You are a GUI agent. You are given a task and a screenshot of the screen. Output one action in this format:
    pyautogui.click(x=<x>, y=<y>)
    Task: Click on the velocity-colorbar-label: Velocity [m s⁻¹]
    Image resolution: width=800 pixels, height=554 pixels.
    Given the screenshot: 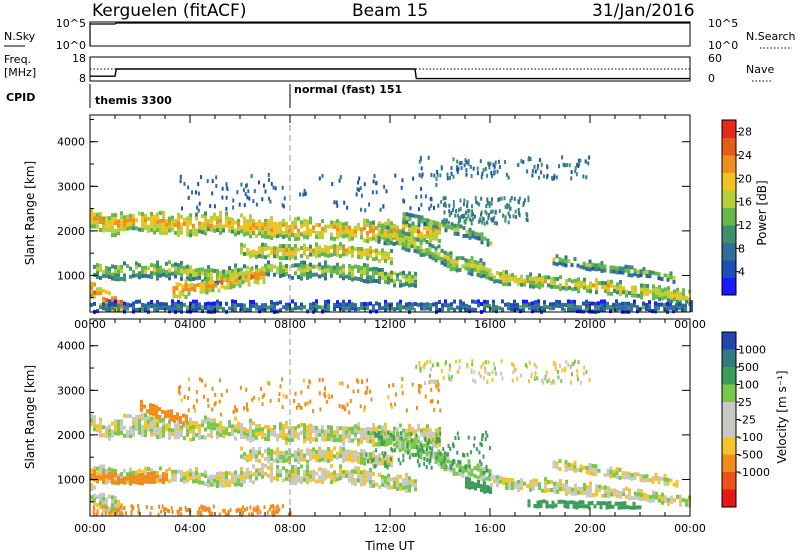 What is the action you would take?
    pyautogui.click(x=782, y=416)
    